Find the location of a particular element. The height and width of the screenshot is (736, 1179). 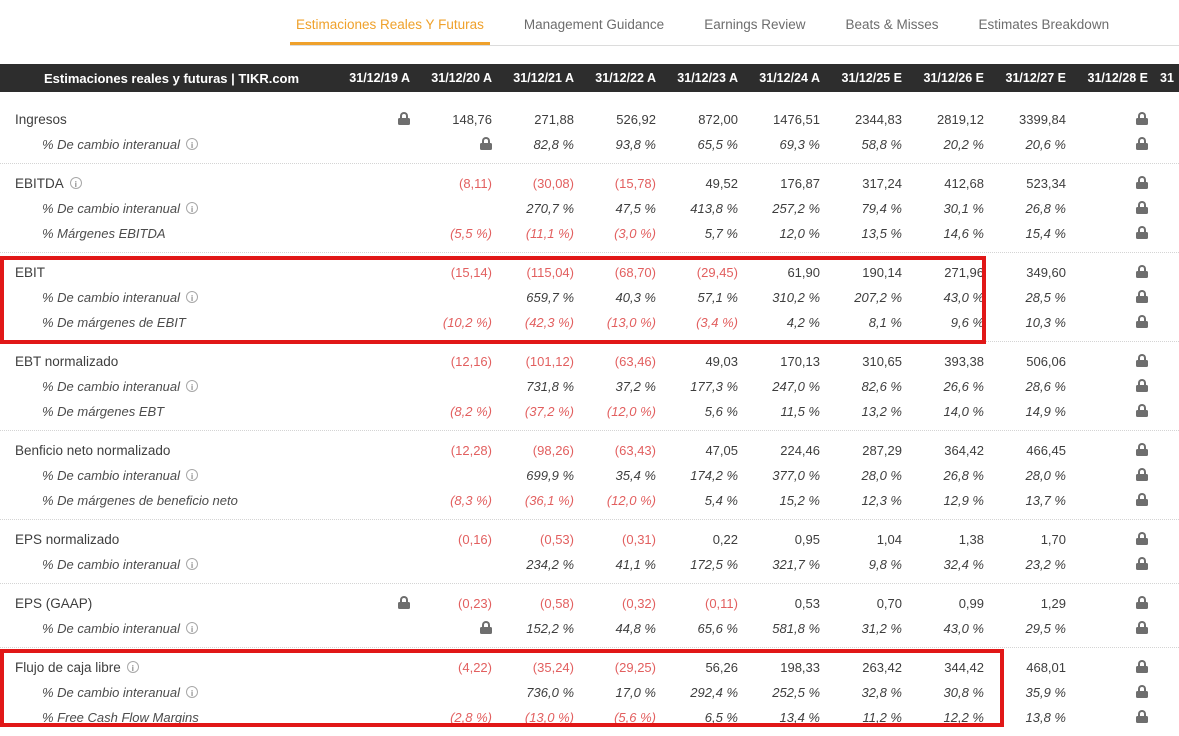

tab-management-guidance: Management Guidance is located at coordinates (594, 24).